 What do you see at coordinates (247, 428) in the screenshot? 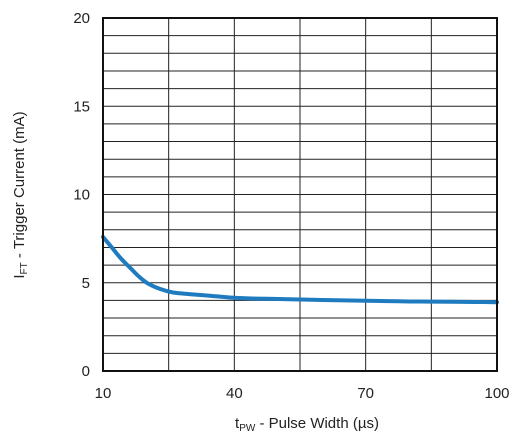
I see `x-axis-label-subscript: PW` at bounding box center [247, 428].